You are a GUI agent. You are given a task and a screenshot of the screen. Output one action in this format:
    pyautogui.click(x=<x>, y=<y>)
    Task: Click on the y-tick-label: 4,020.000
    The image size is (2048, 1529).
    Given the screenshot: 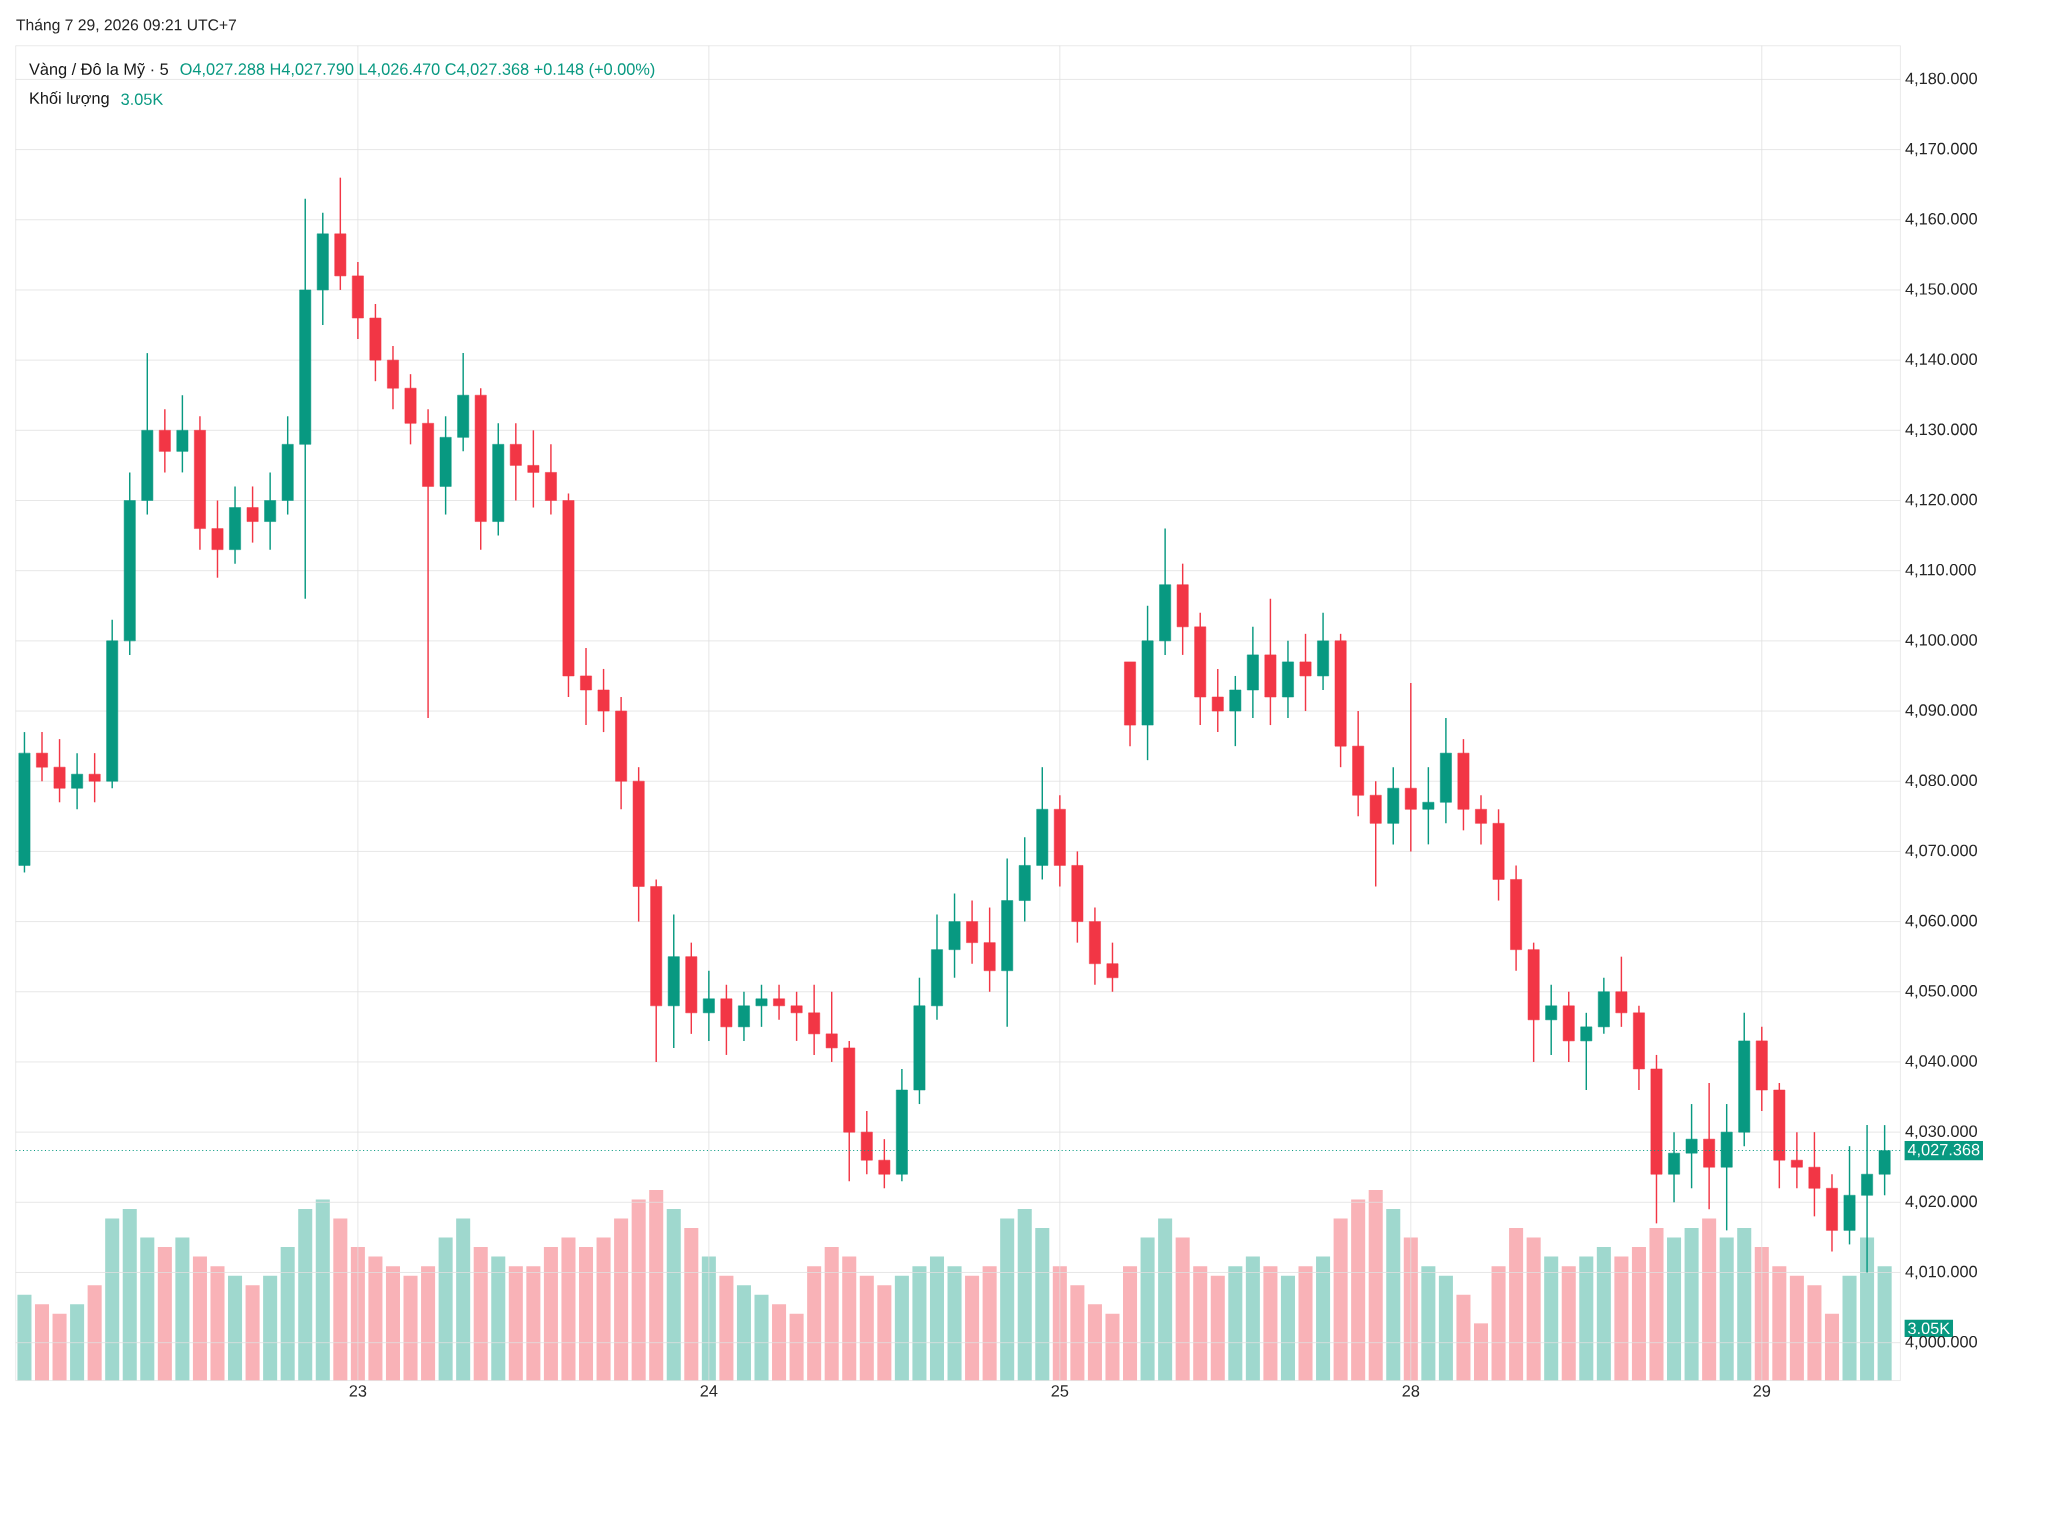 What is the action you would take?
    pyautogui.click(x=1941, y=1202)
    